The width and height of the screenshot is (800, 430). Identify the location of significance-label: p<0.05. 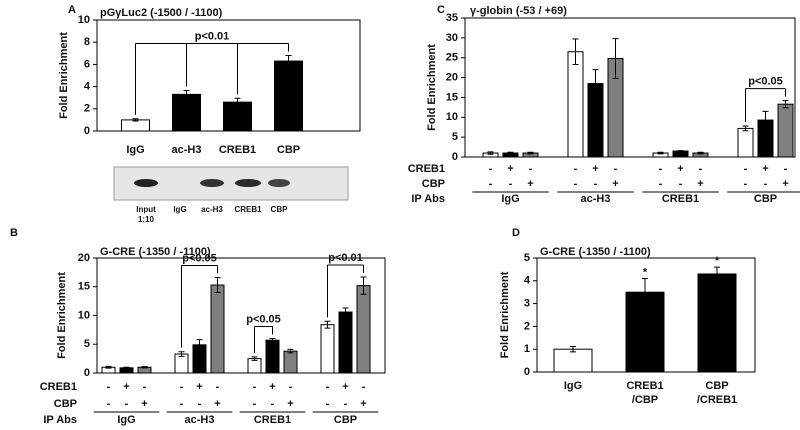
(765, 82).